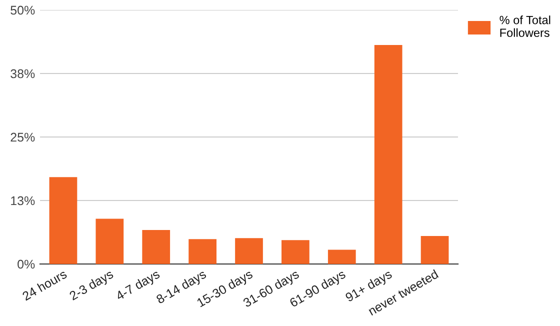 Image resolution: width=560 pixels, height=326 pixels. I want to click on x-tick-label: 2-3 days, so click(92, 286).